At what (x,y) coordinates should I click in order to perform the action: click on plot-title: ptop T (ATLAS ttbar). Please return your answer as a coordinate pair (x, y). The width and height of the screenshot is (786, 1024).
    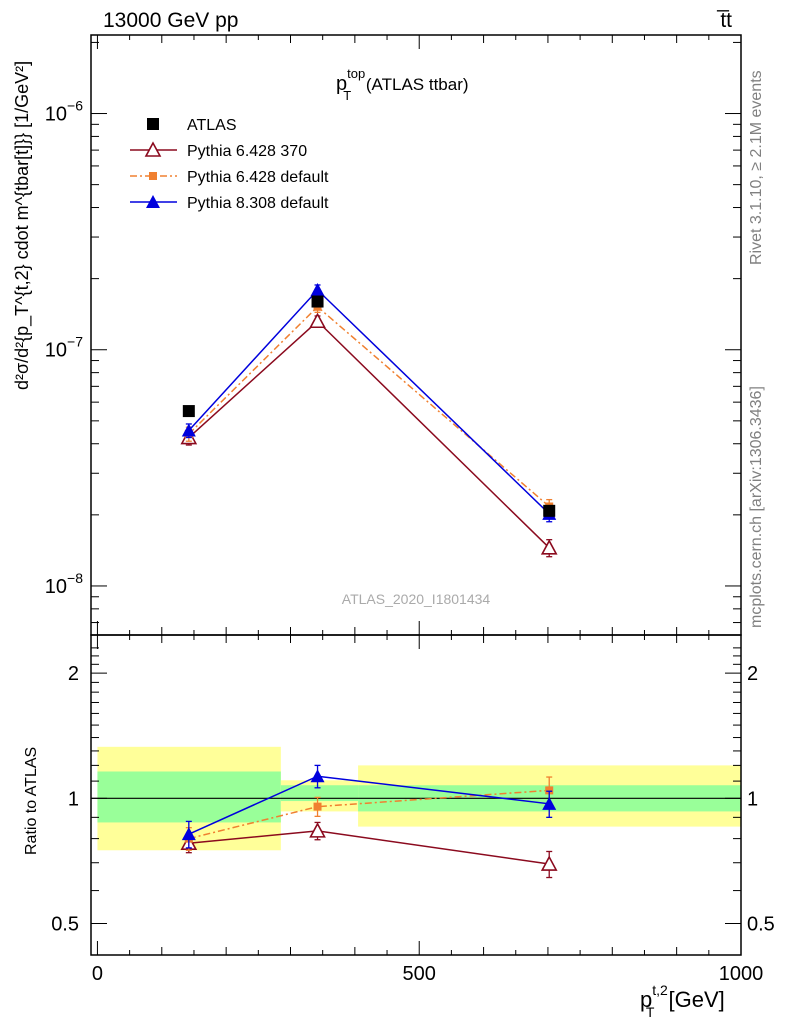
    Looking at the image, I should click on (402, 84).